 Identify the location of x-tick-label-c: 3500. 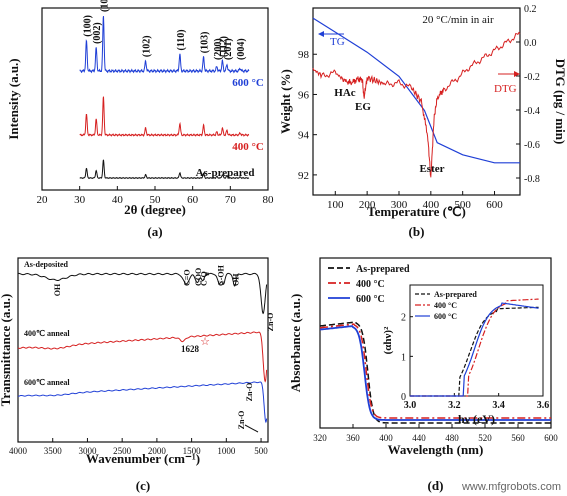
(53, 451).